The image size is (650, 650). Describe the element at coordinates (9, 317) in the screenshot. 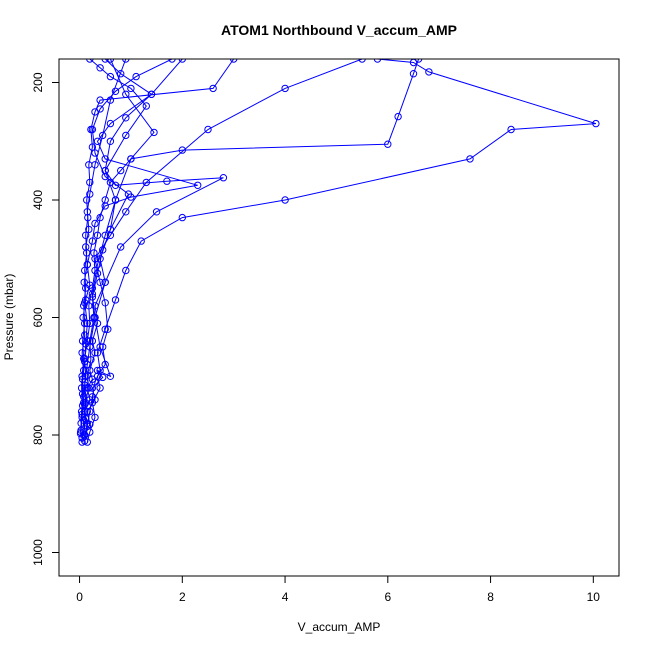

I see `y-axis-label: Pressure (mbar)` at that location.